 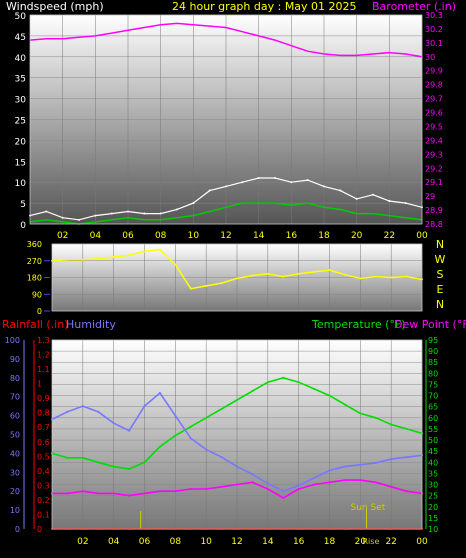 I want to click on rain-y-tick-label: 0.2, so click(x=43, y=500).